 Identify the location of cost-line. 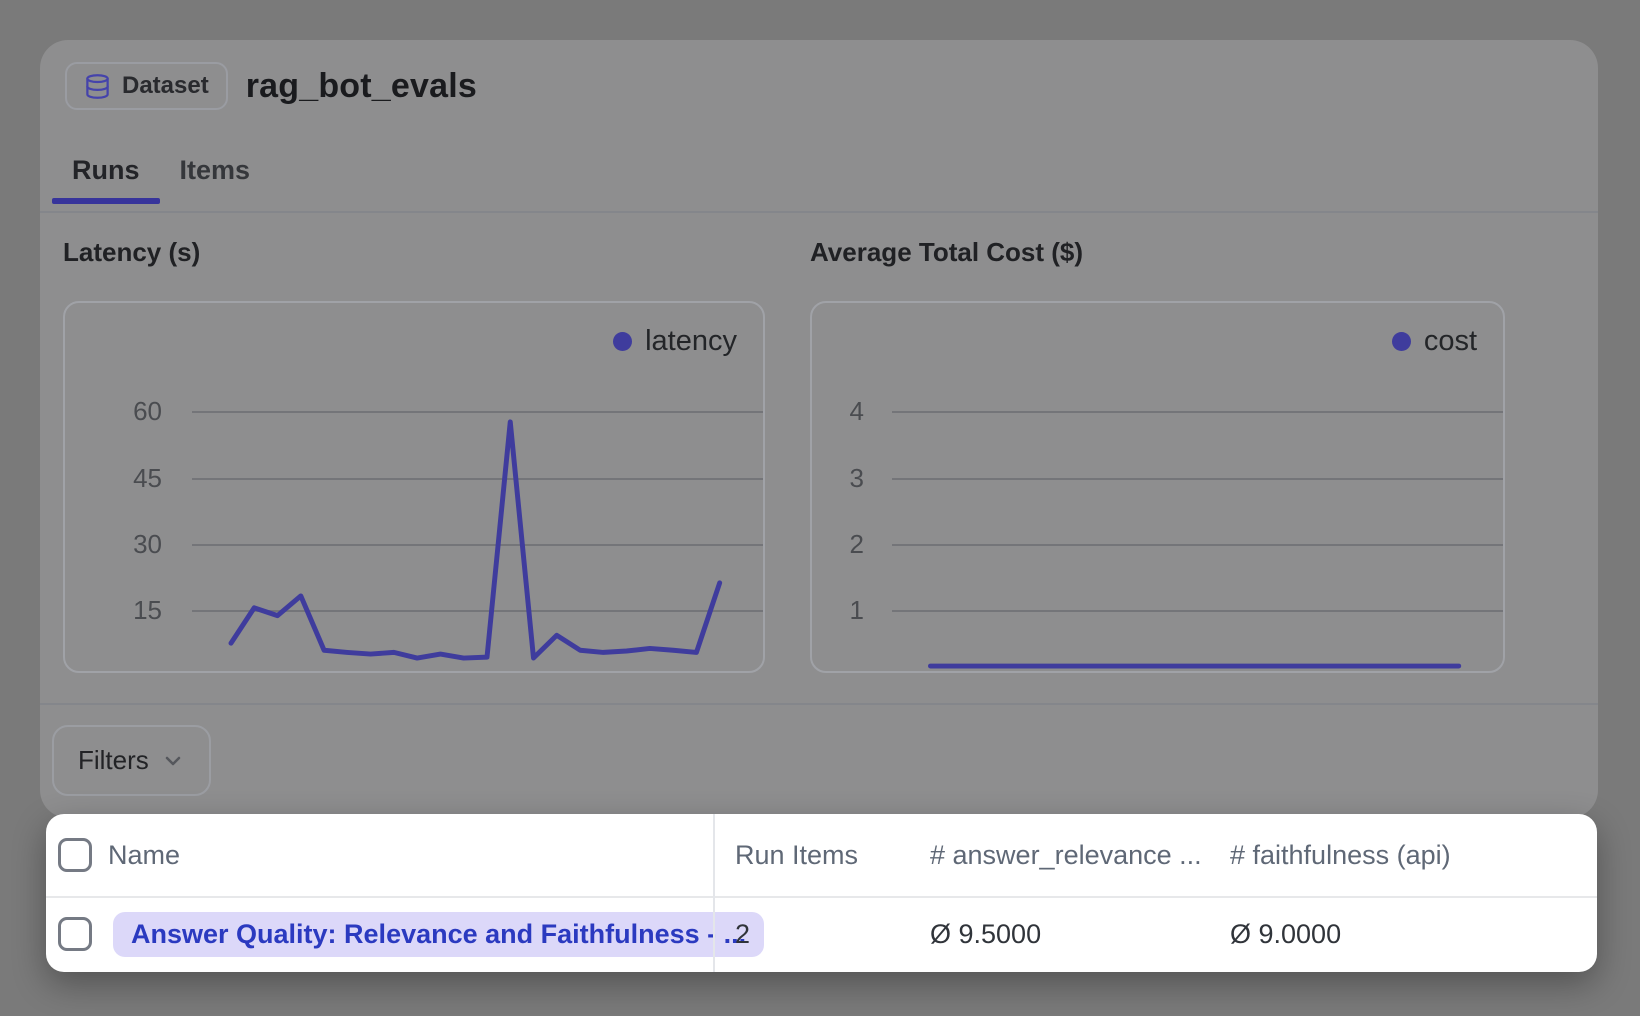
(1194, 666).